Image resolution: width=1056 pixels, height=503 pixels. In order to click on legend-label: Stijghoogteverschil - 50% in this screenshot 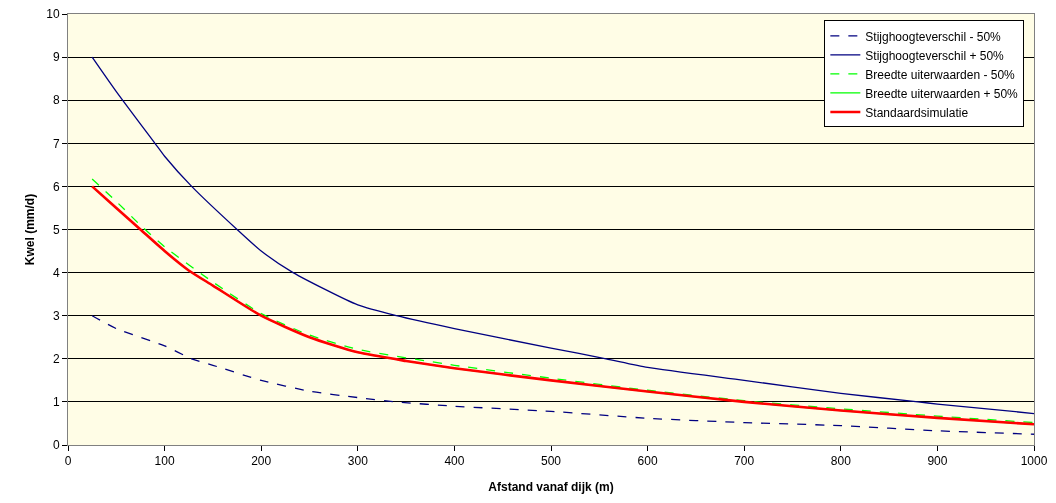, I will do `click(933, 36)`.